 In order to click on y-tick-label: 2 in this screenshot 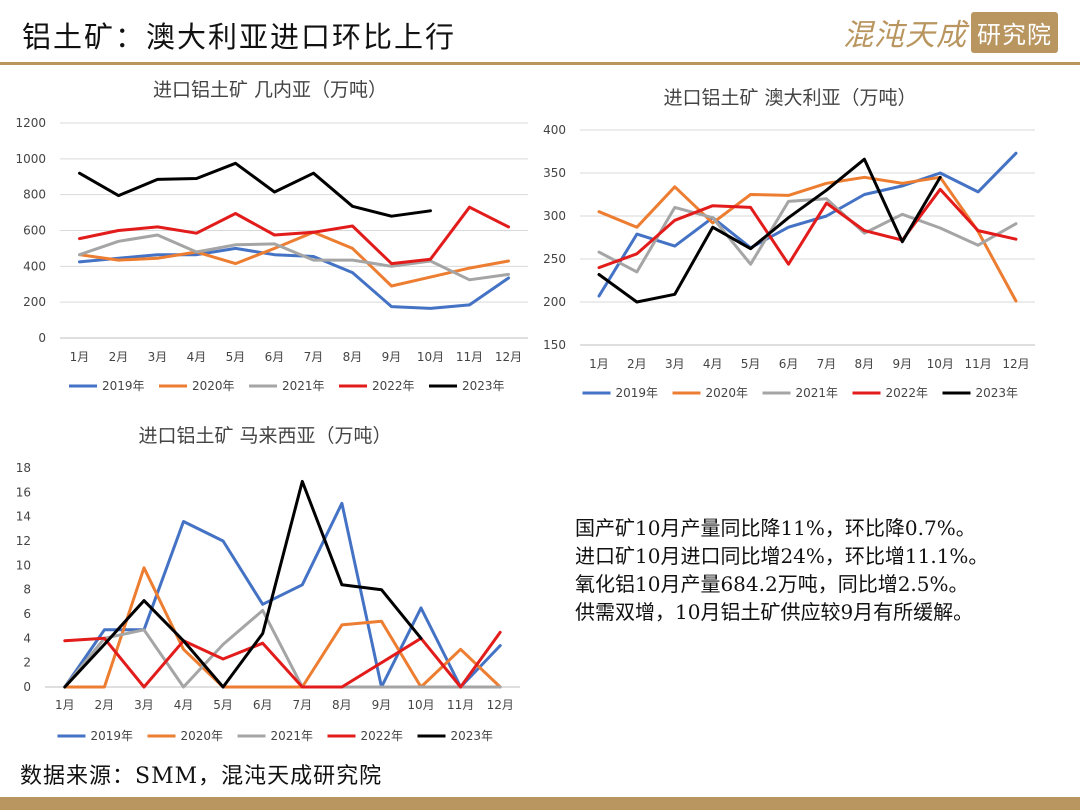, I will do `click(27, 663)`.